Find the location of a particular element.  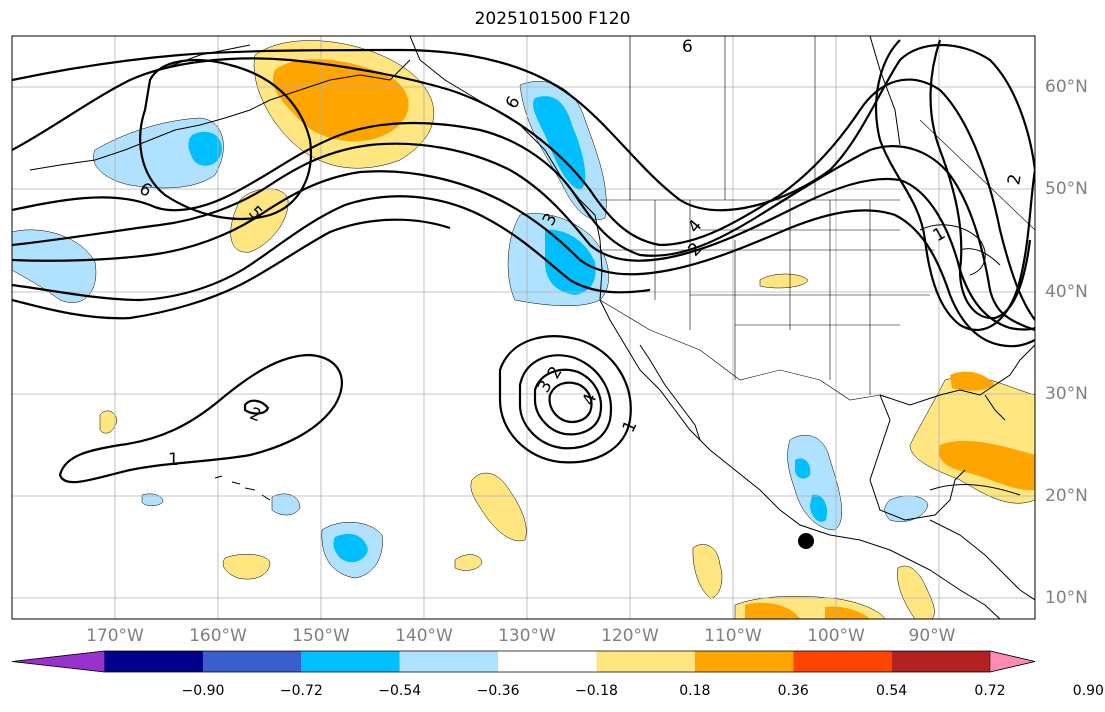

negative-anomaly-mexico-core-b is located at coordinates (819, 508).